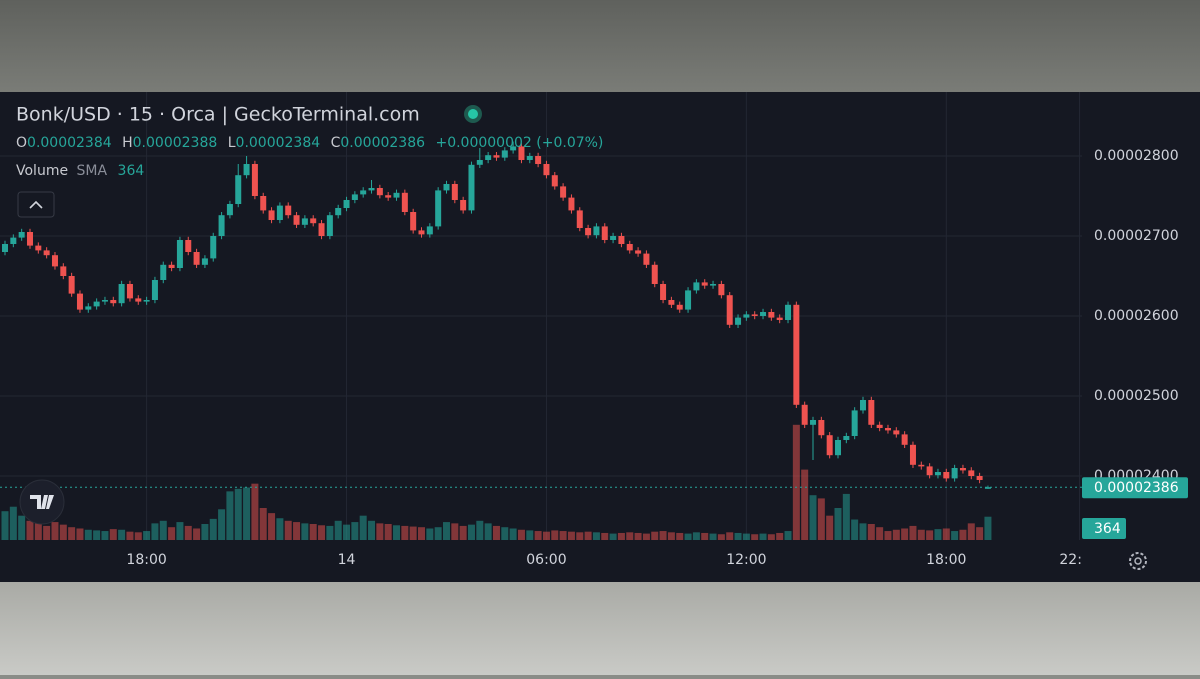 Image resolution: width=1200 pixels, height=679 pixels. I want to click on ohlc-value: 0.00002384, so click(69, 143).